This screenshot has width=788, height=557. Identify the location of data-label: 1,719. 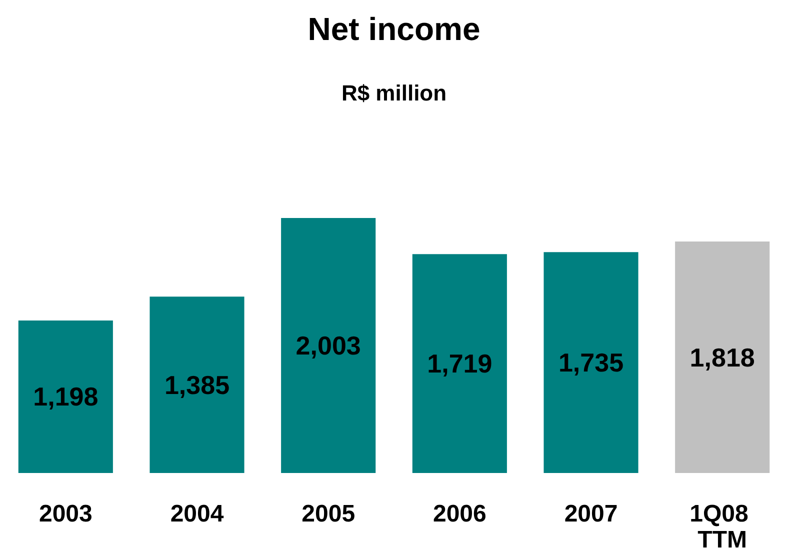
(459, 363).